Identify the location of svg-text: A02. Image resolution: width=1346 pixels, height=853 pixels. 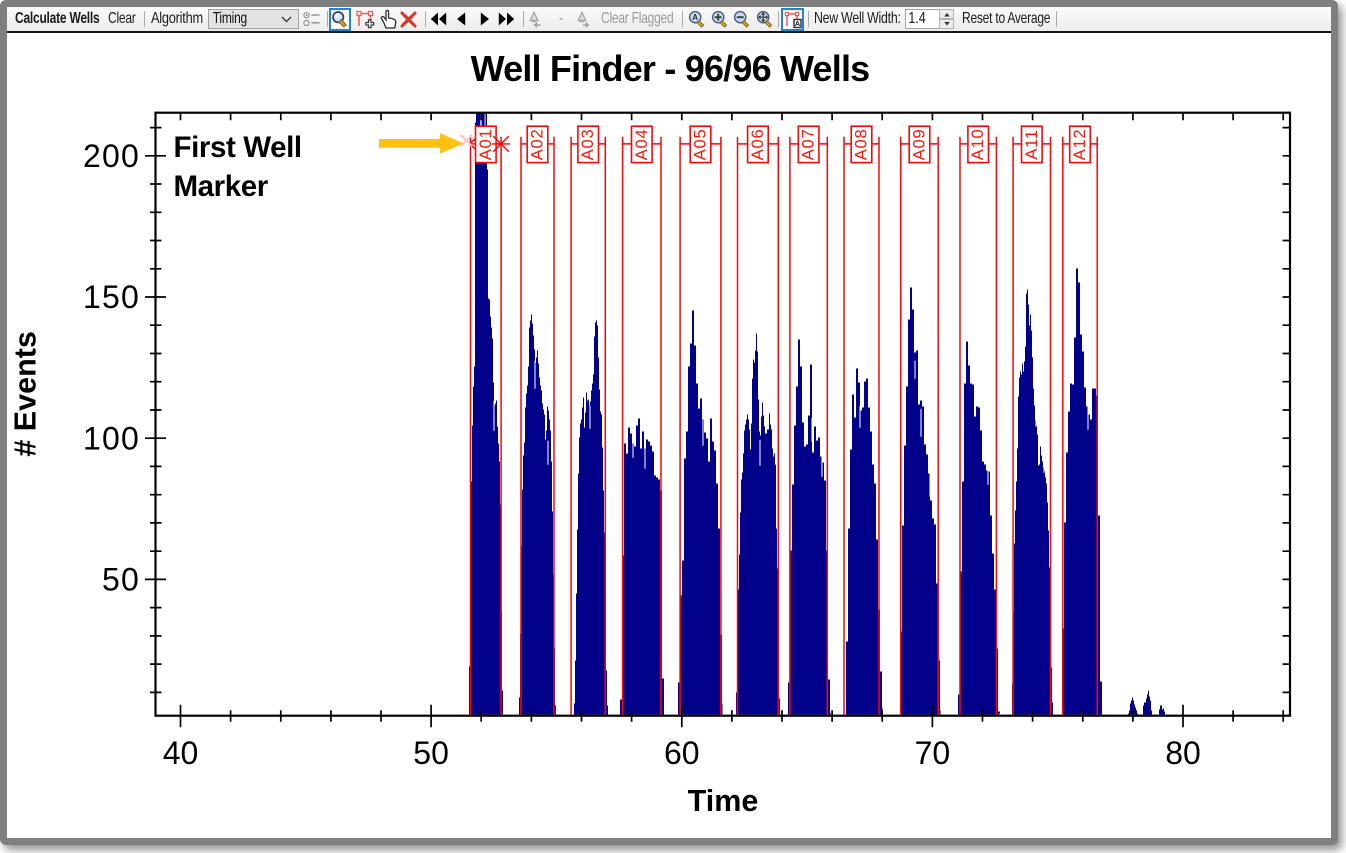
(538, 145).